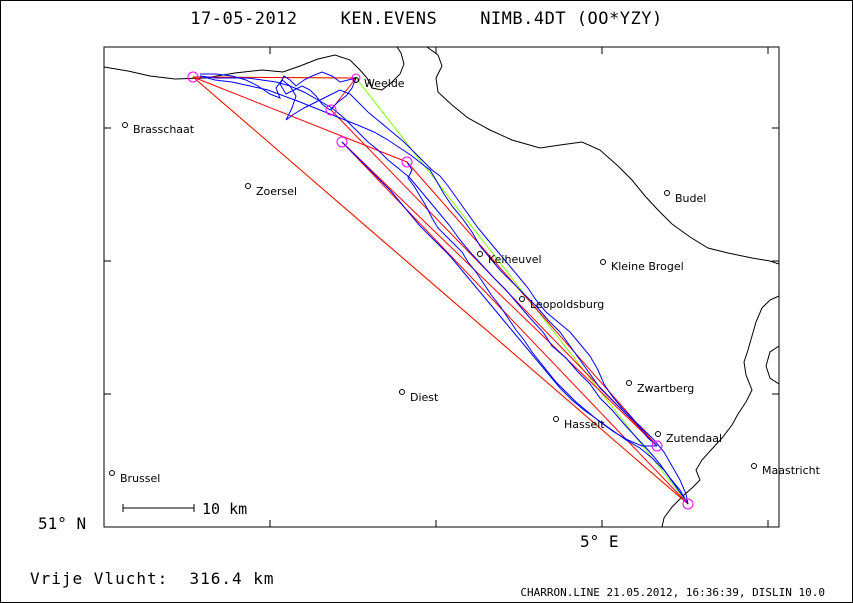 This screenshot has width=853, height=603. I want to click on border-east, so click(603, 155).